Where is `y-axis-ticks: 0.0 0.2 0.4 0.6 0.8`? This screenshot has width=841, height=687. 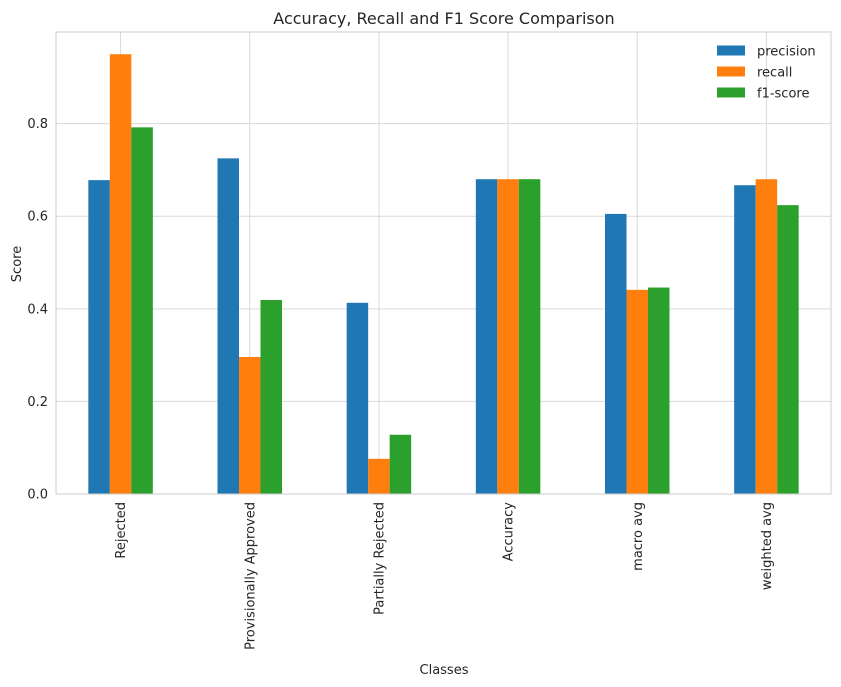 y-axis-ticks: 0.0 0.2 0.4 0.6 0.8 is located at coordinates (37, 309).